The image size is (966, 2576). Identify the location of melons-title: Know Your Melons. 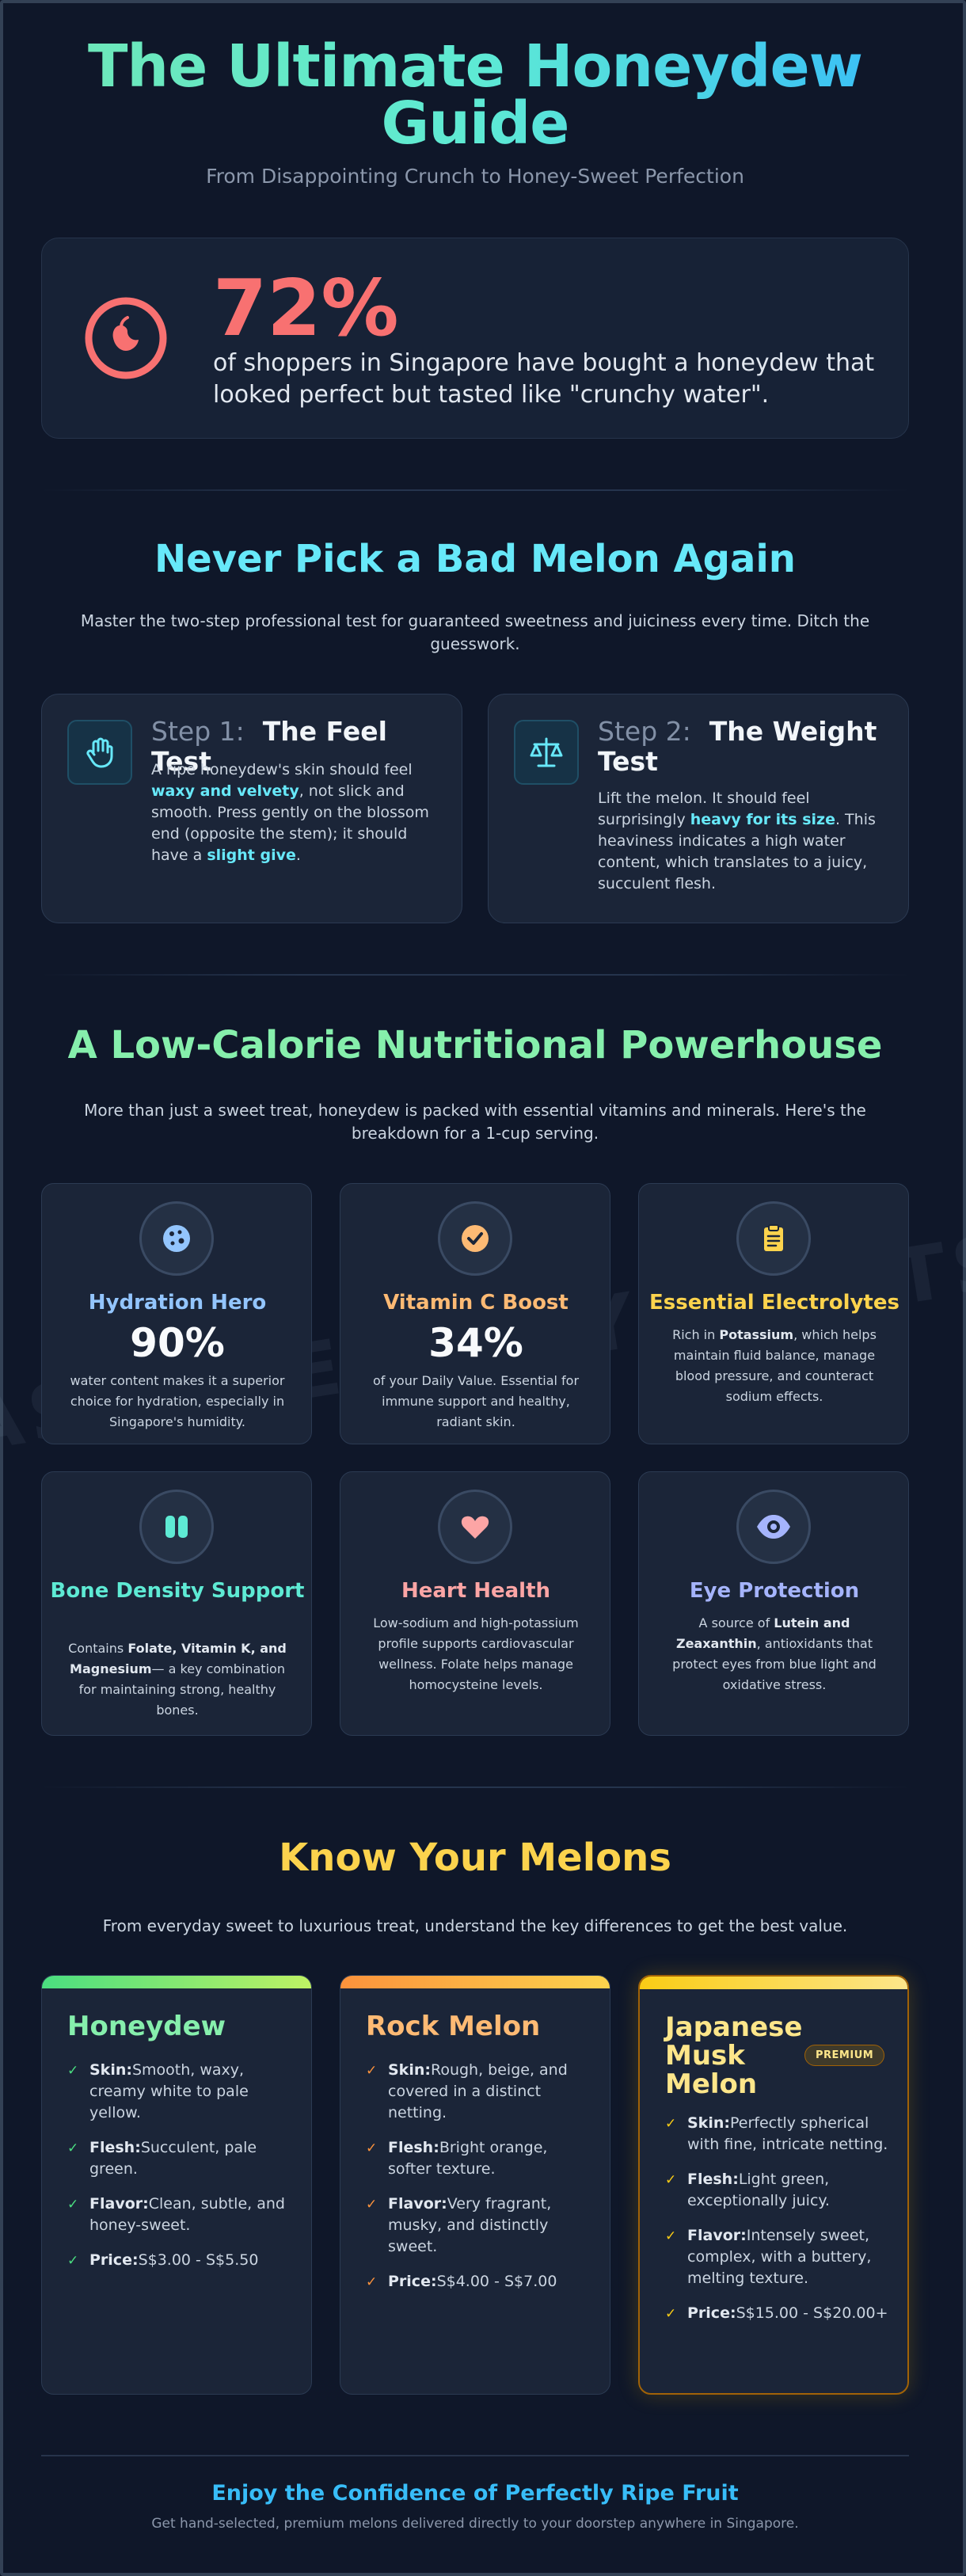
(475, 1858).